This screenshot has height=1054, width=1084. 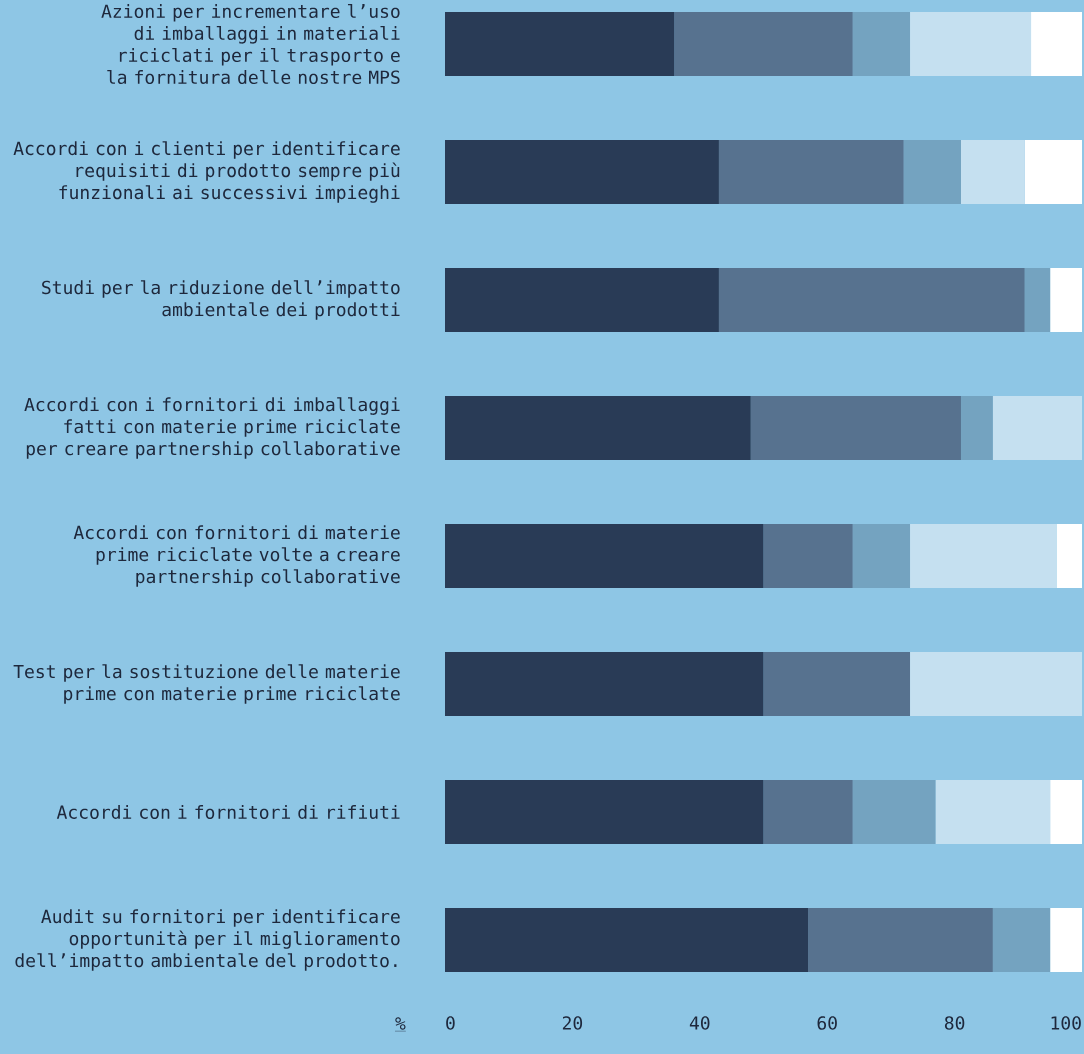 I want to click on y-tick-label: Studi per la riduzione dell’impatto ambientale dei prodotti, so click(x=221, y=300).